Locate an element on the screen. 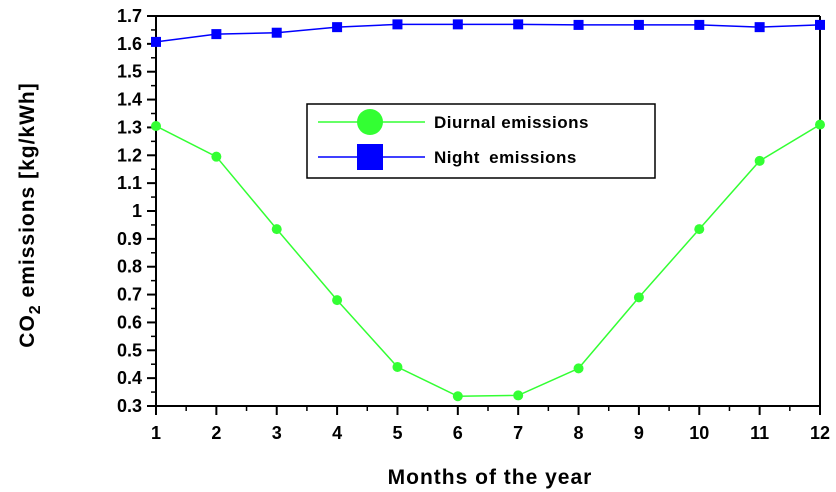 This screenshot has height=492, width=836. legend-marker-night is located at coordinates (370, 157).